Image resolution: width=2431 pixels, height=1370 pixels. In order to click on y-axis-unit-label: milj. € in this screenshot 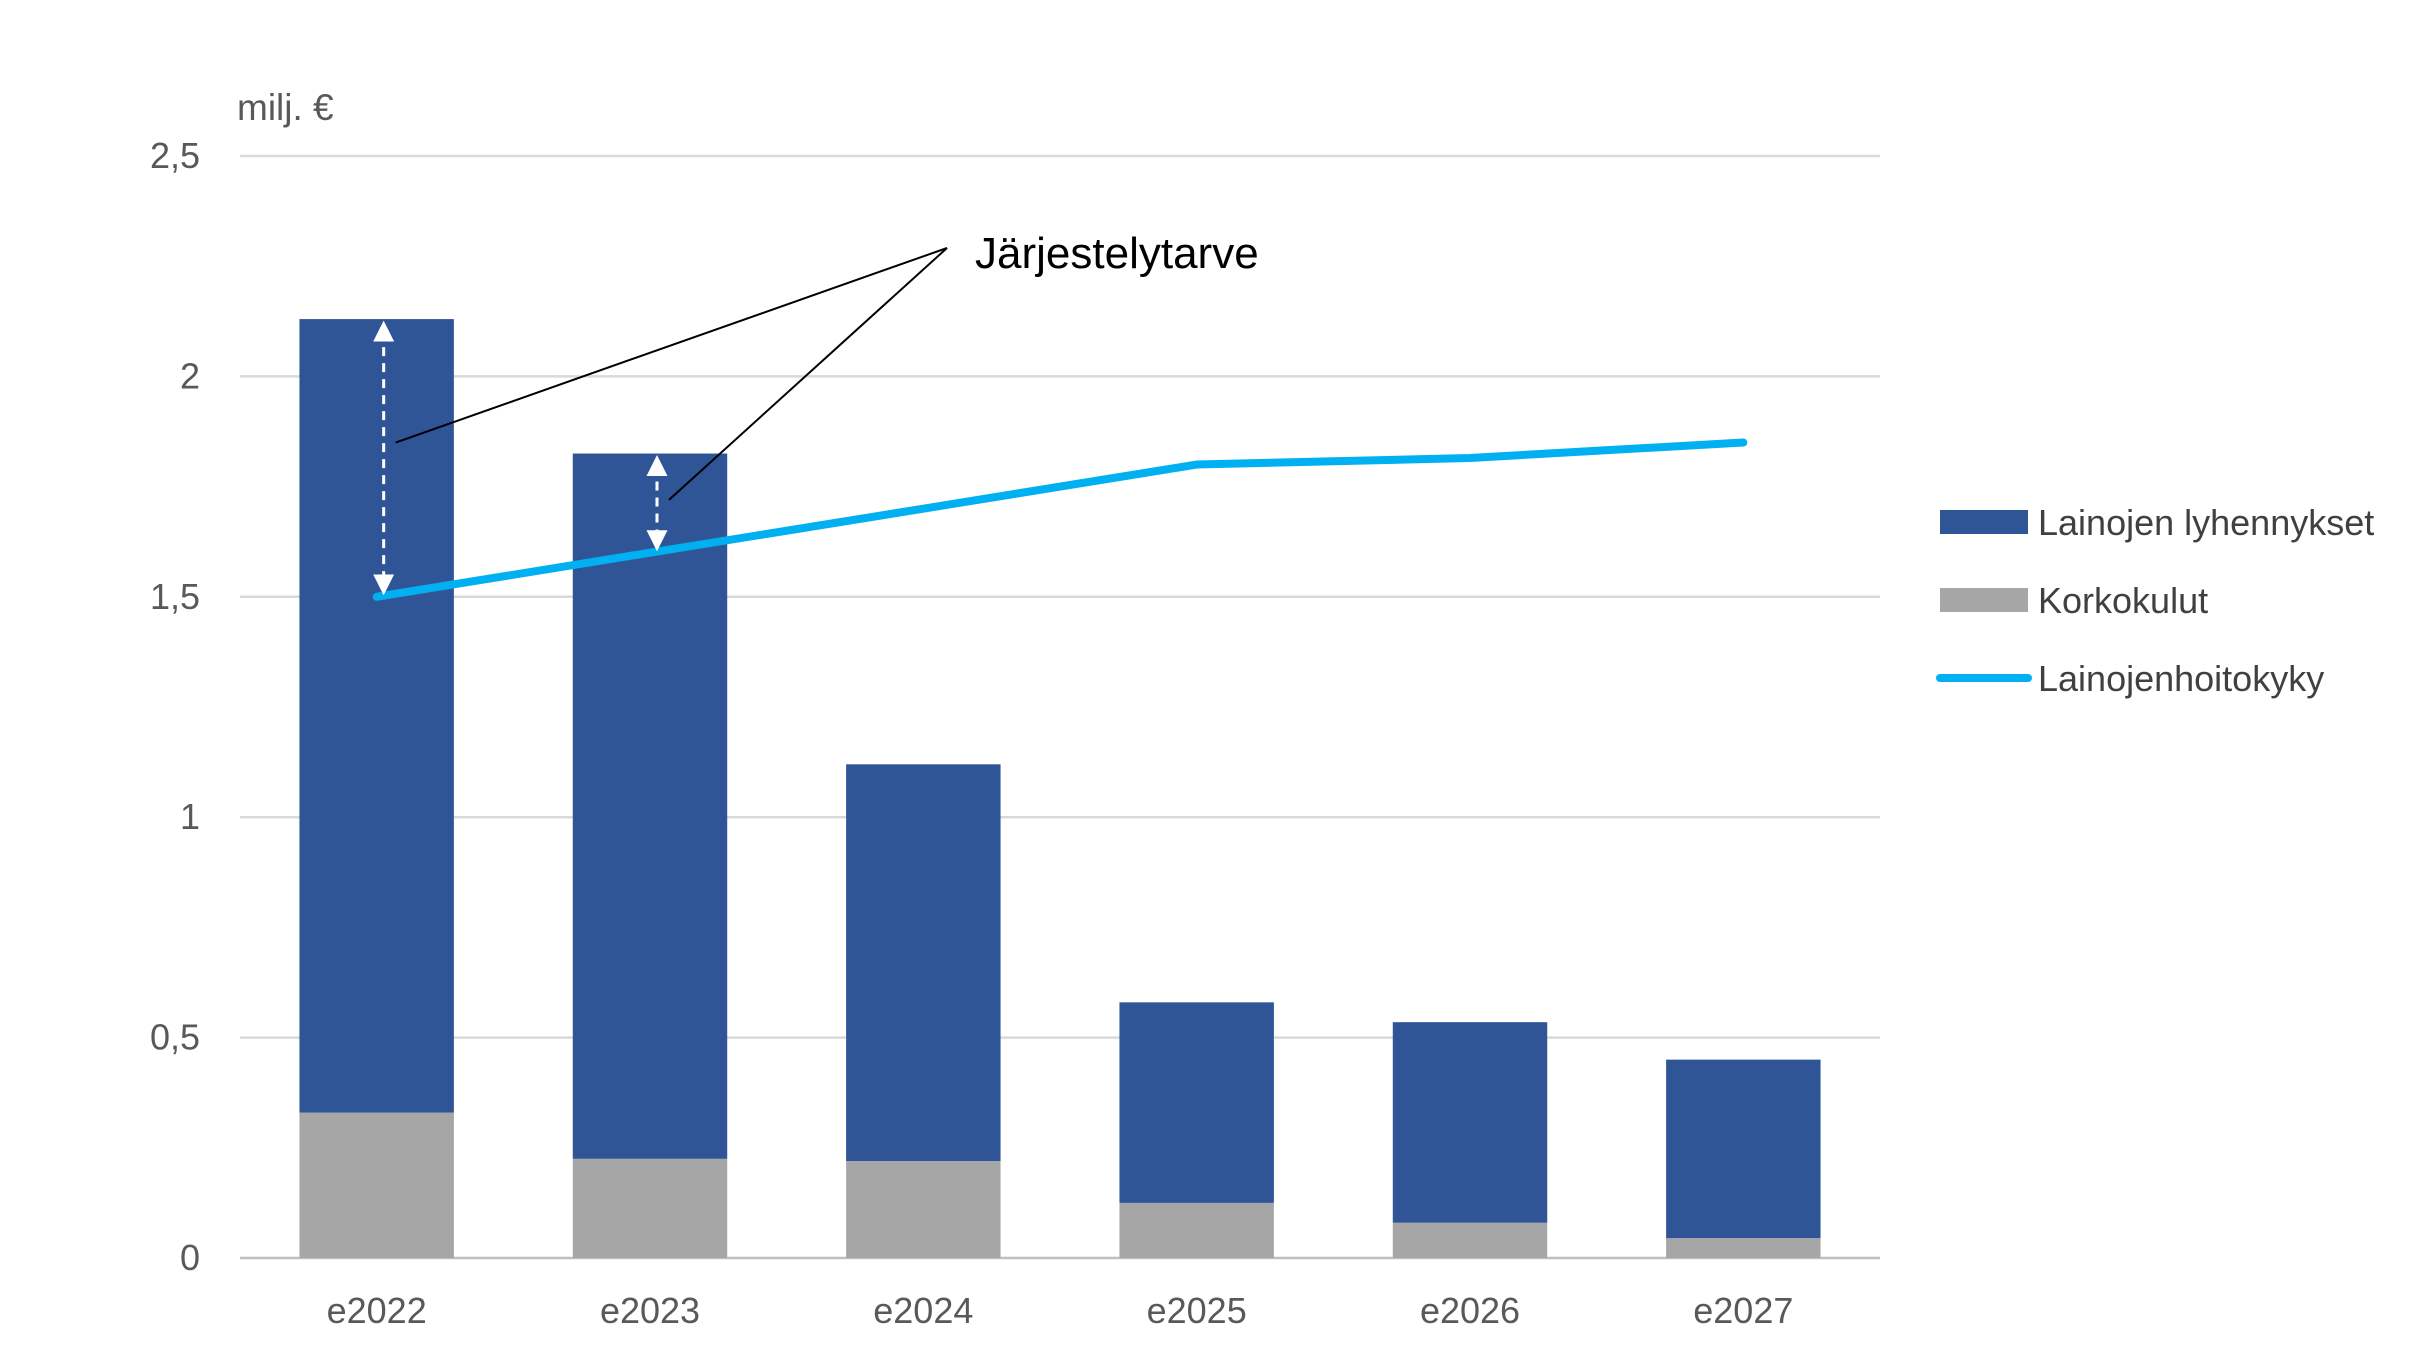, I will do `click(285, 107)`.